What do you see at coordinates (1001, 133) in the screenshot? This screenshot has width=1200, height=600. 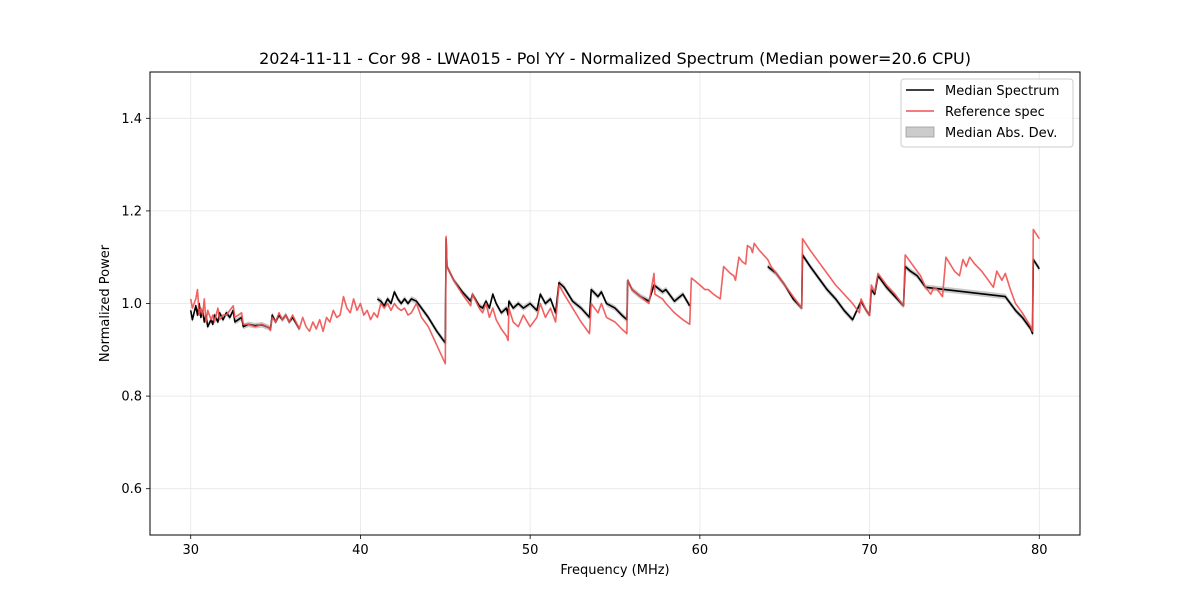 I see `legend-mad-label: Median Abs. Dev.` at bounding box center [1001, 133].